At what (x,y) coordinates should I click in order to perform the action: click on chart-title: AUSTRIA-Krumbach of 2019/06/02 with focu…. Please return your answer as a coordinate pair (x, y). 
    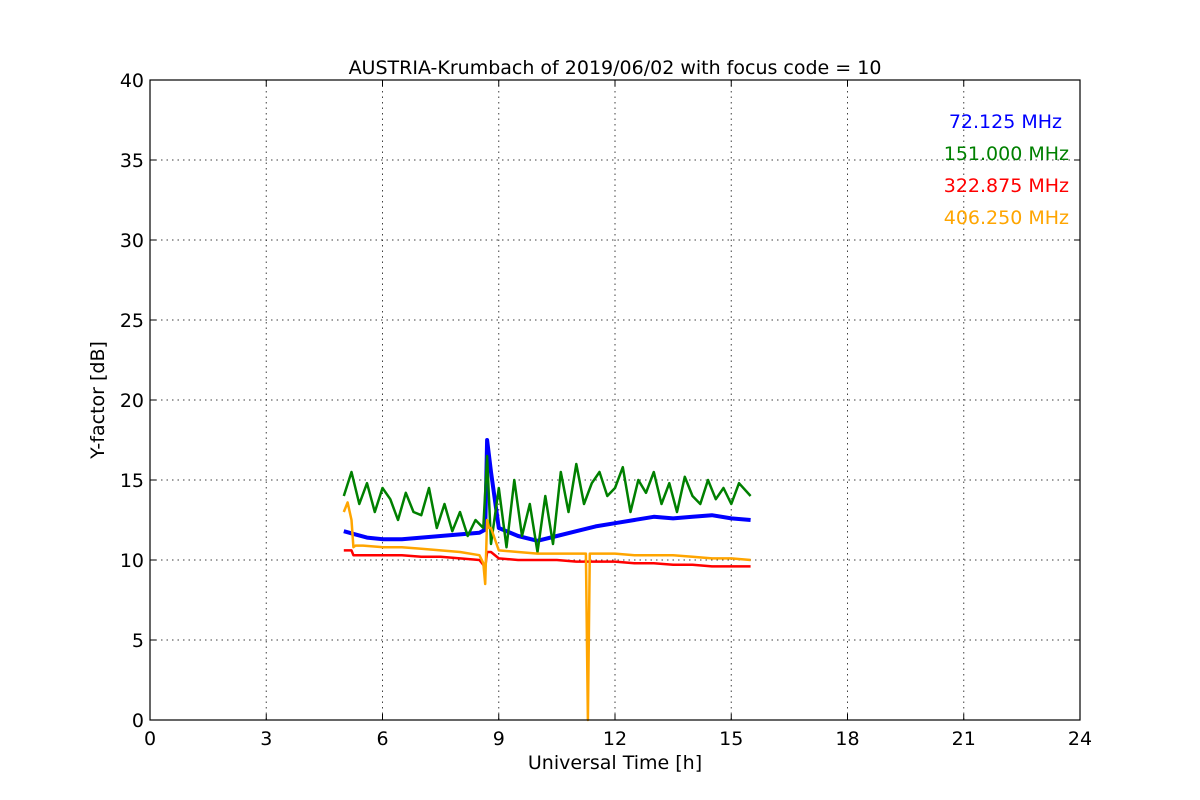
    Looking at the image, I should click on (615, 68).